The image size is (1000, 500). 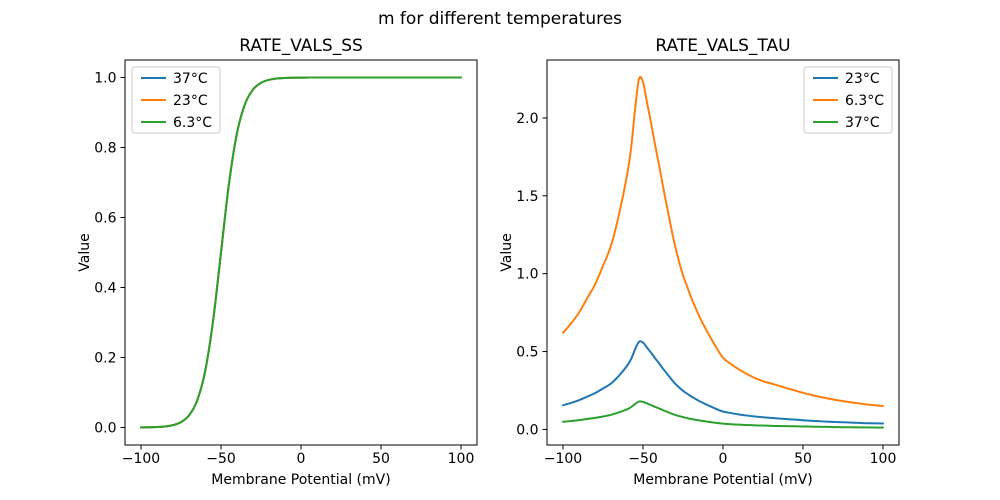 What do you see at coordinates (527, 119) in the screenshot?
I see `y-tick-label: 2.0` at bounding box center [527, 119].